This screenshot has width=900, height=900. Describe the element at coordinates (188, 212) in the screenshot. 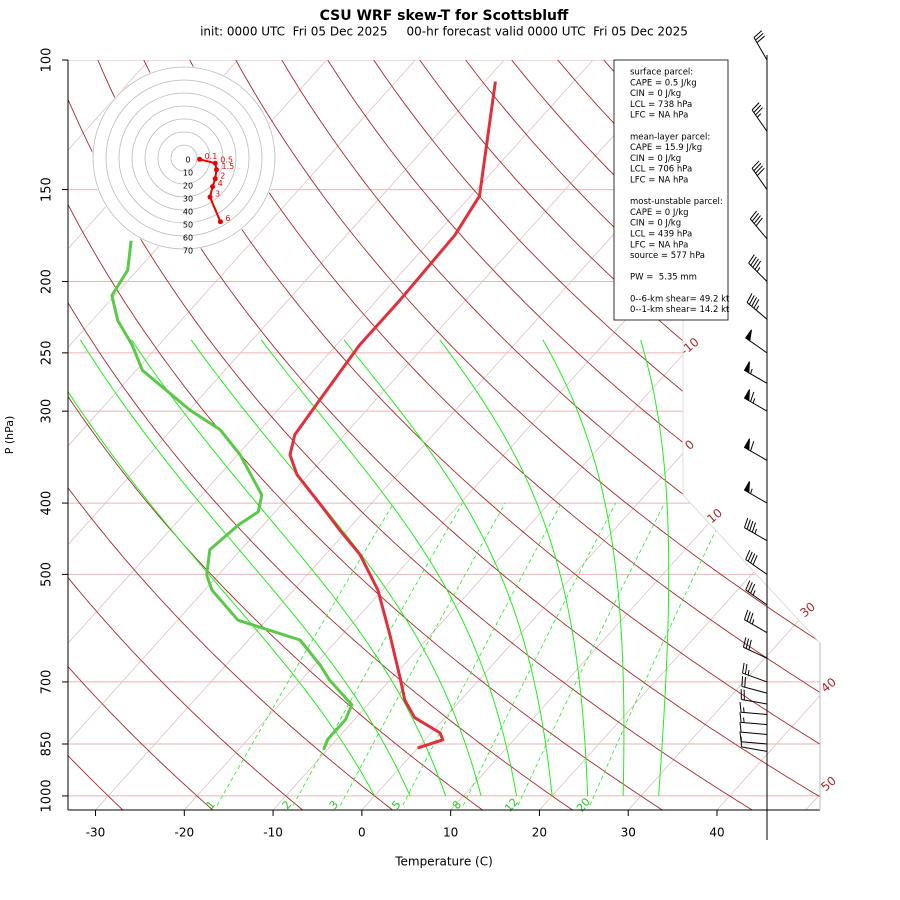

I see `hodograph-ring-label: 40` at that location.